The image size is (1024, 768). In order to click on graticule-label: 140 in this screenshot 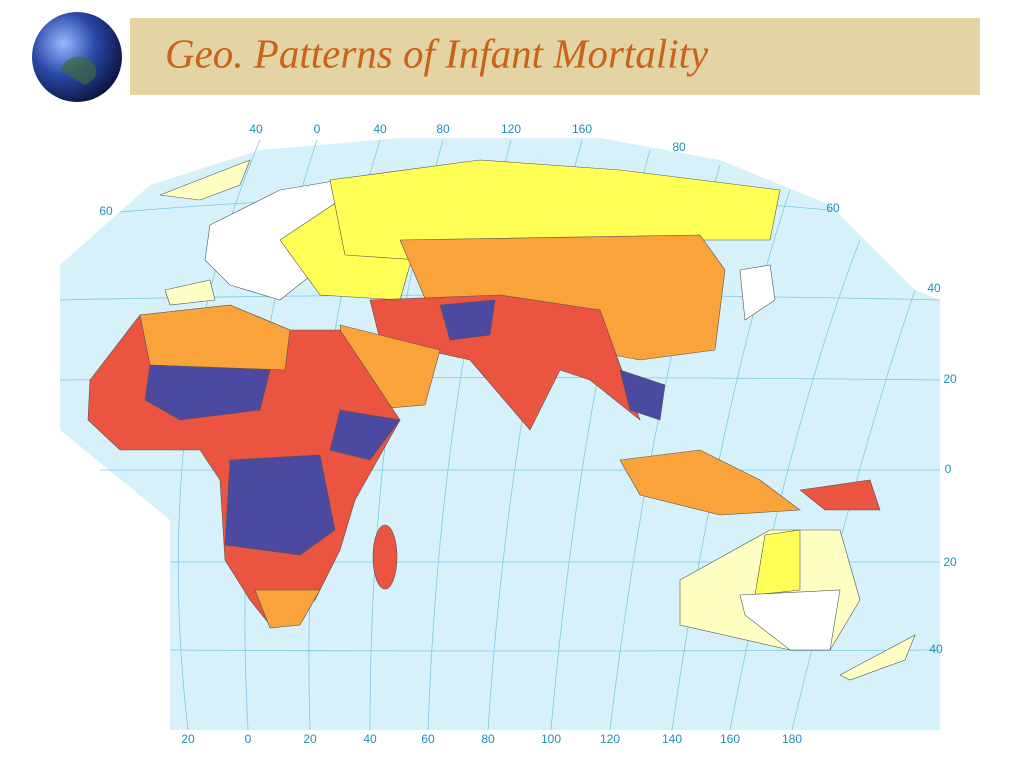, I will do `click(672, 739)`.